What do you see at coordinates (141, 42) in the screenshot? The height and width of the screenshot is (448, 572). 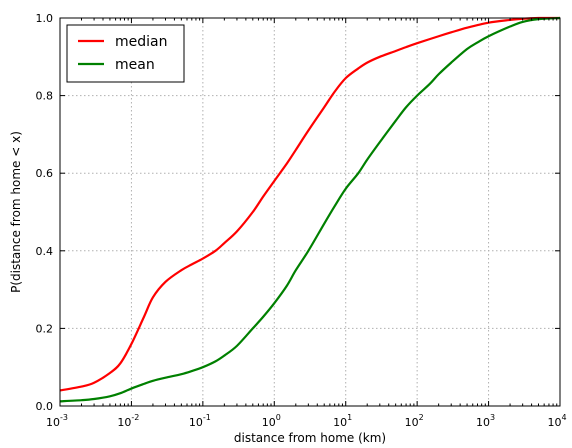 I see `legend-label-median: median` at bounding box center [141, 42].